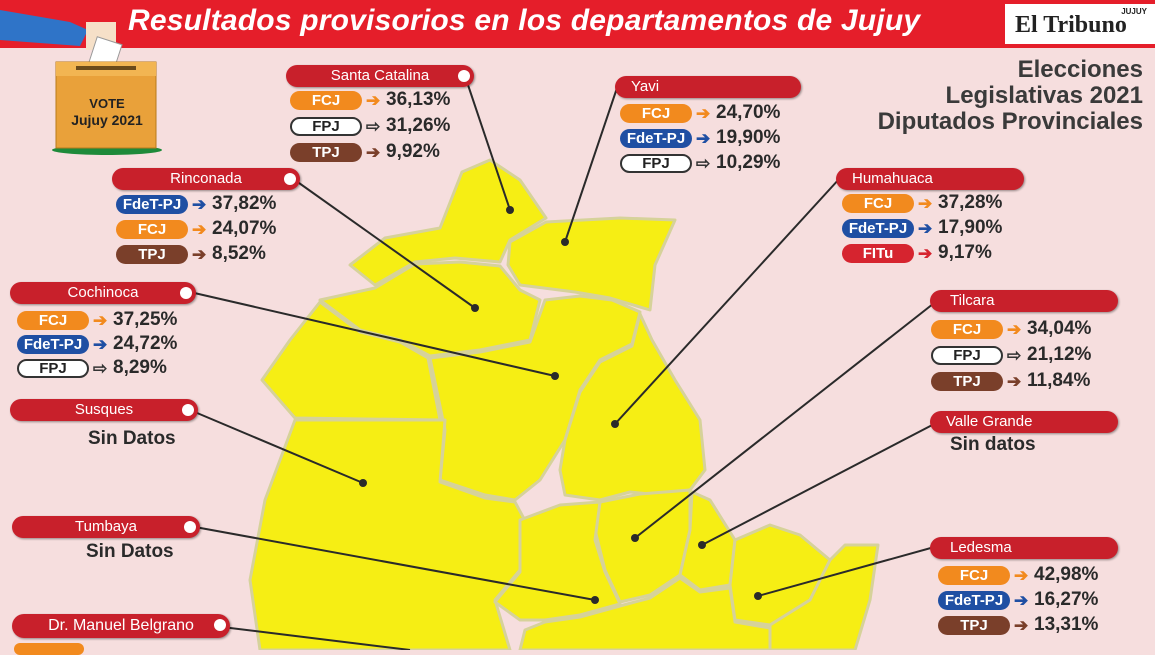 The height and width of the screenshot is (655, 1155). I want to click on pin-humahuaca, so click(615, 424).